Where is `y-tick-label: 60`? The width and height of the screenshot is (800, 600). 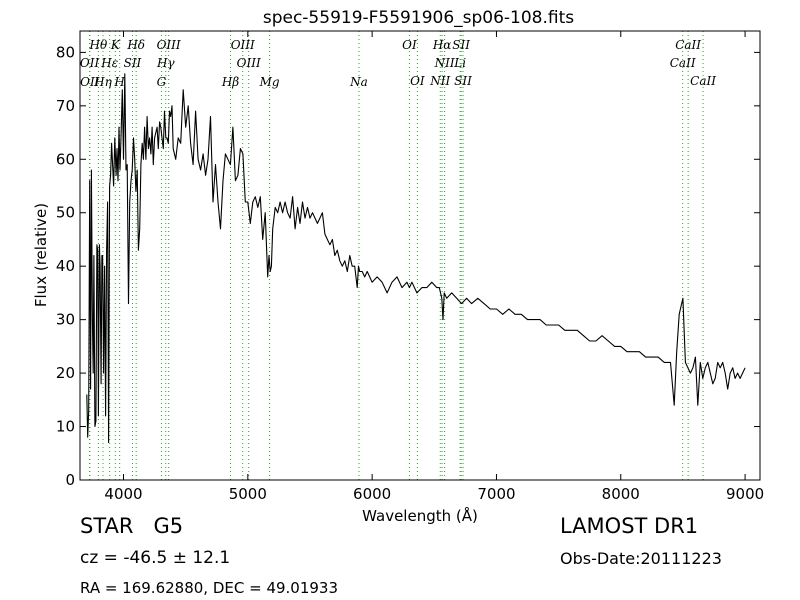 y-tick-label: 60 is located at coordinates (65, 159).